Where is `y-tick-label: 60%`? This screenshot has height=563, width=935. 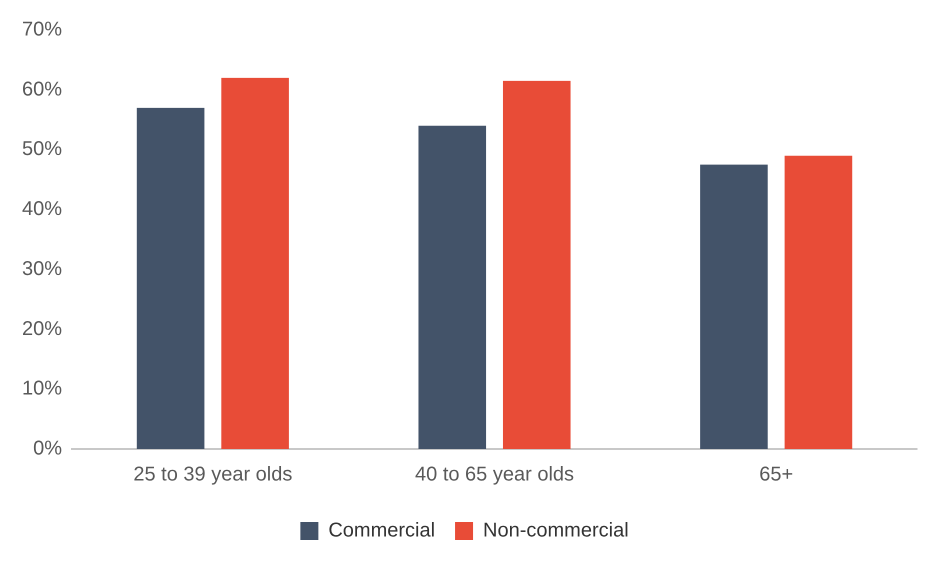 y-tick-label: 60% is located at coordinates (42, 89).